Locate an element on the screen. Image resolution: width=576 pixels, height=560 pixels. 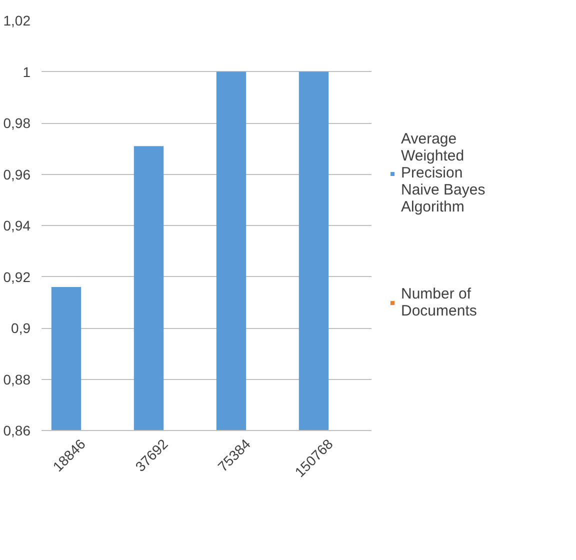
y-tick-label: 0,92 is located at coordinates (17, 276).